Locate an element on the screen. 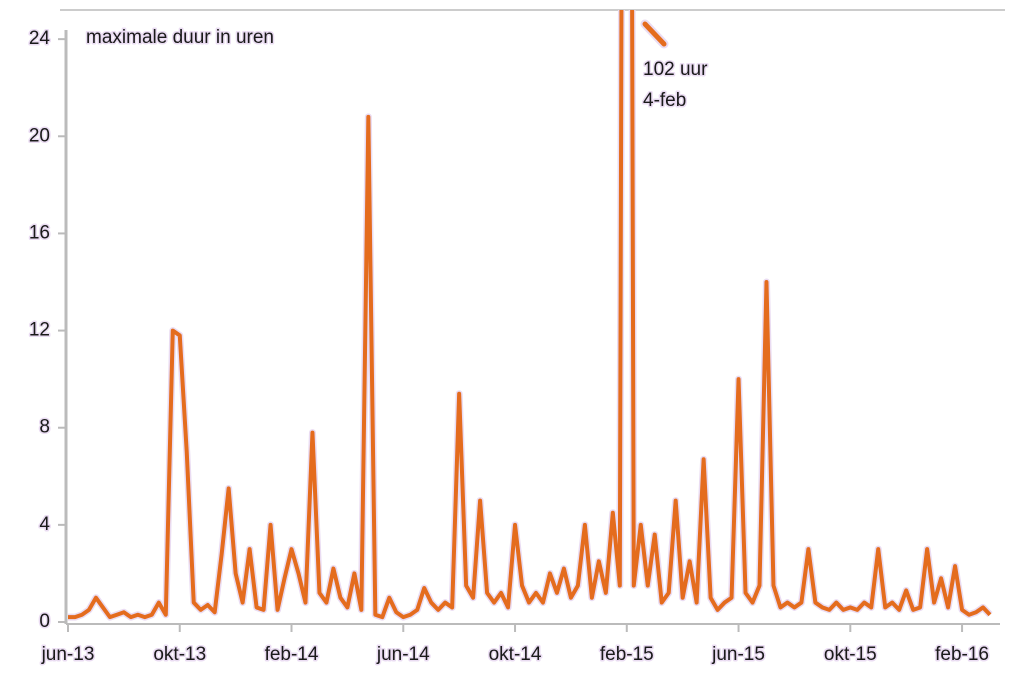  x-tick-label: jun-14 is located at coordinates (403, 654).